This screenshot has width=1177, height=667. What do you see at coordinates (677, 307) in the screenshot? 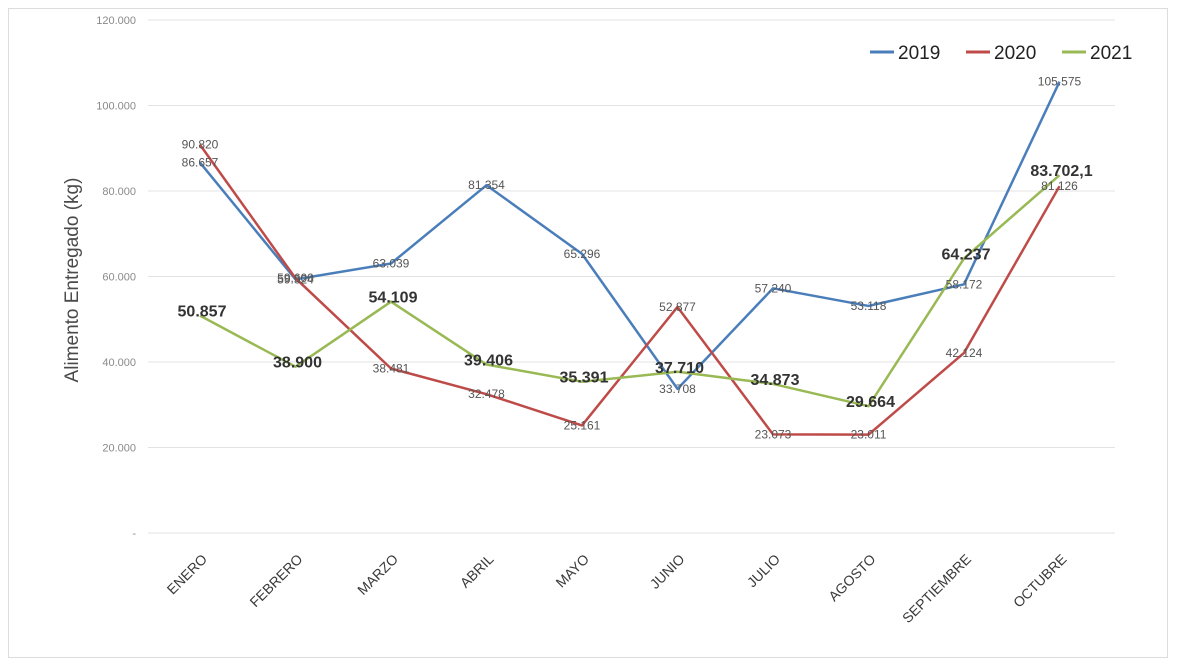
I see `data-label-2020: 52.877` at bounding box center [677, 307].